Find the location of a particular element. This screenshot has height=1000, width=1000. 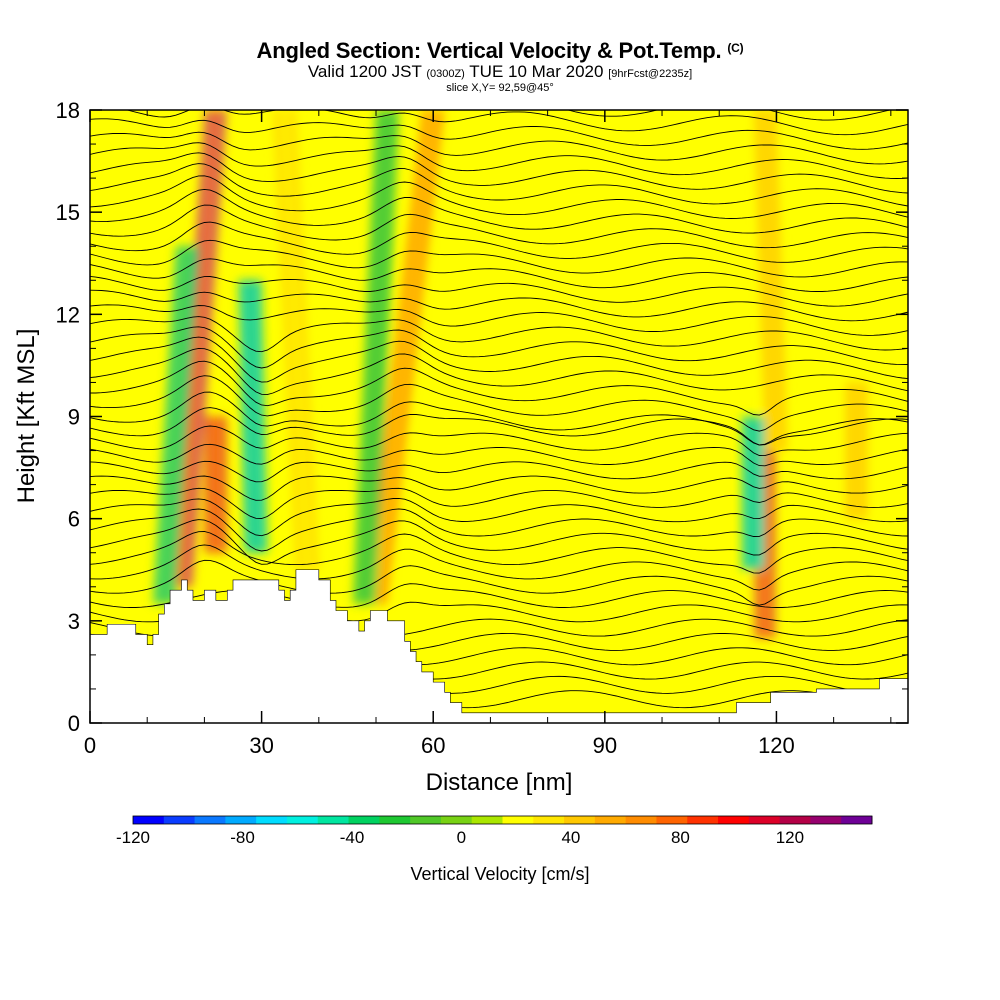

x-tick-label: 0 is located at coordinates (90, 745).